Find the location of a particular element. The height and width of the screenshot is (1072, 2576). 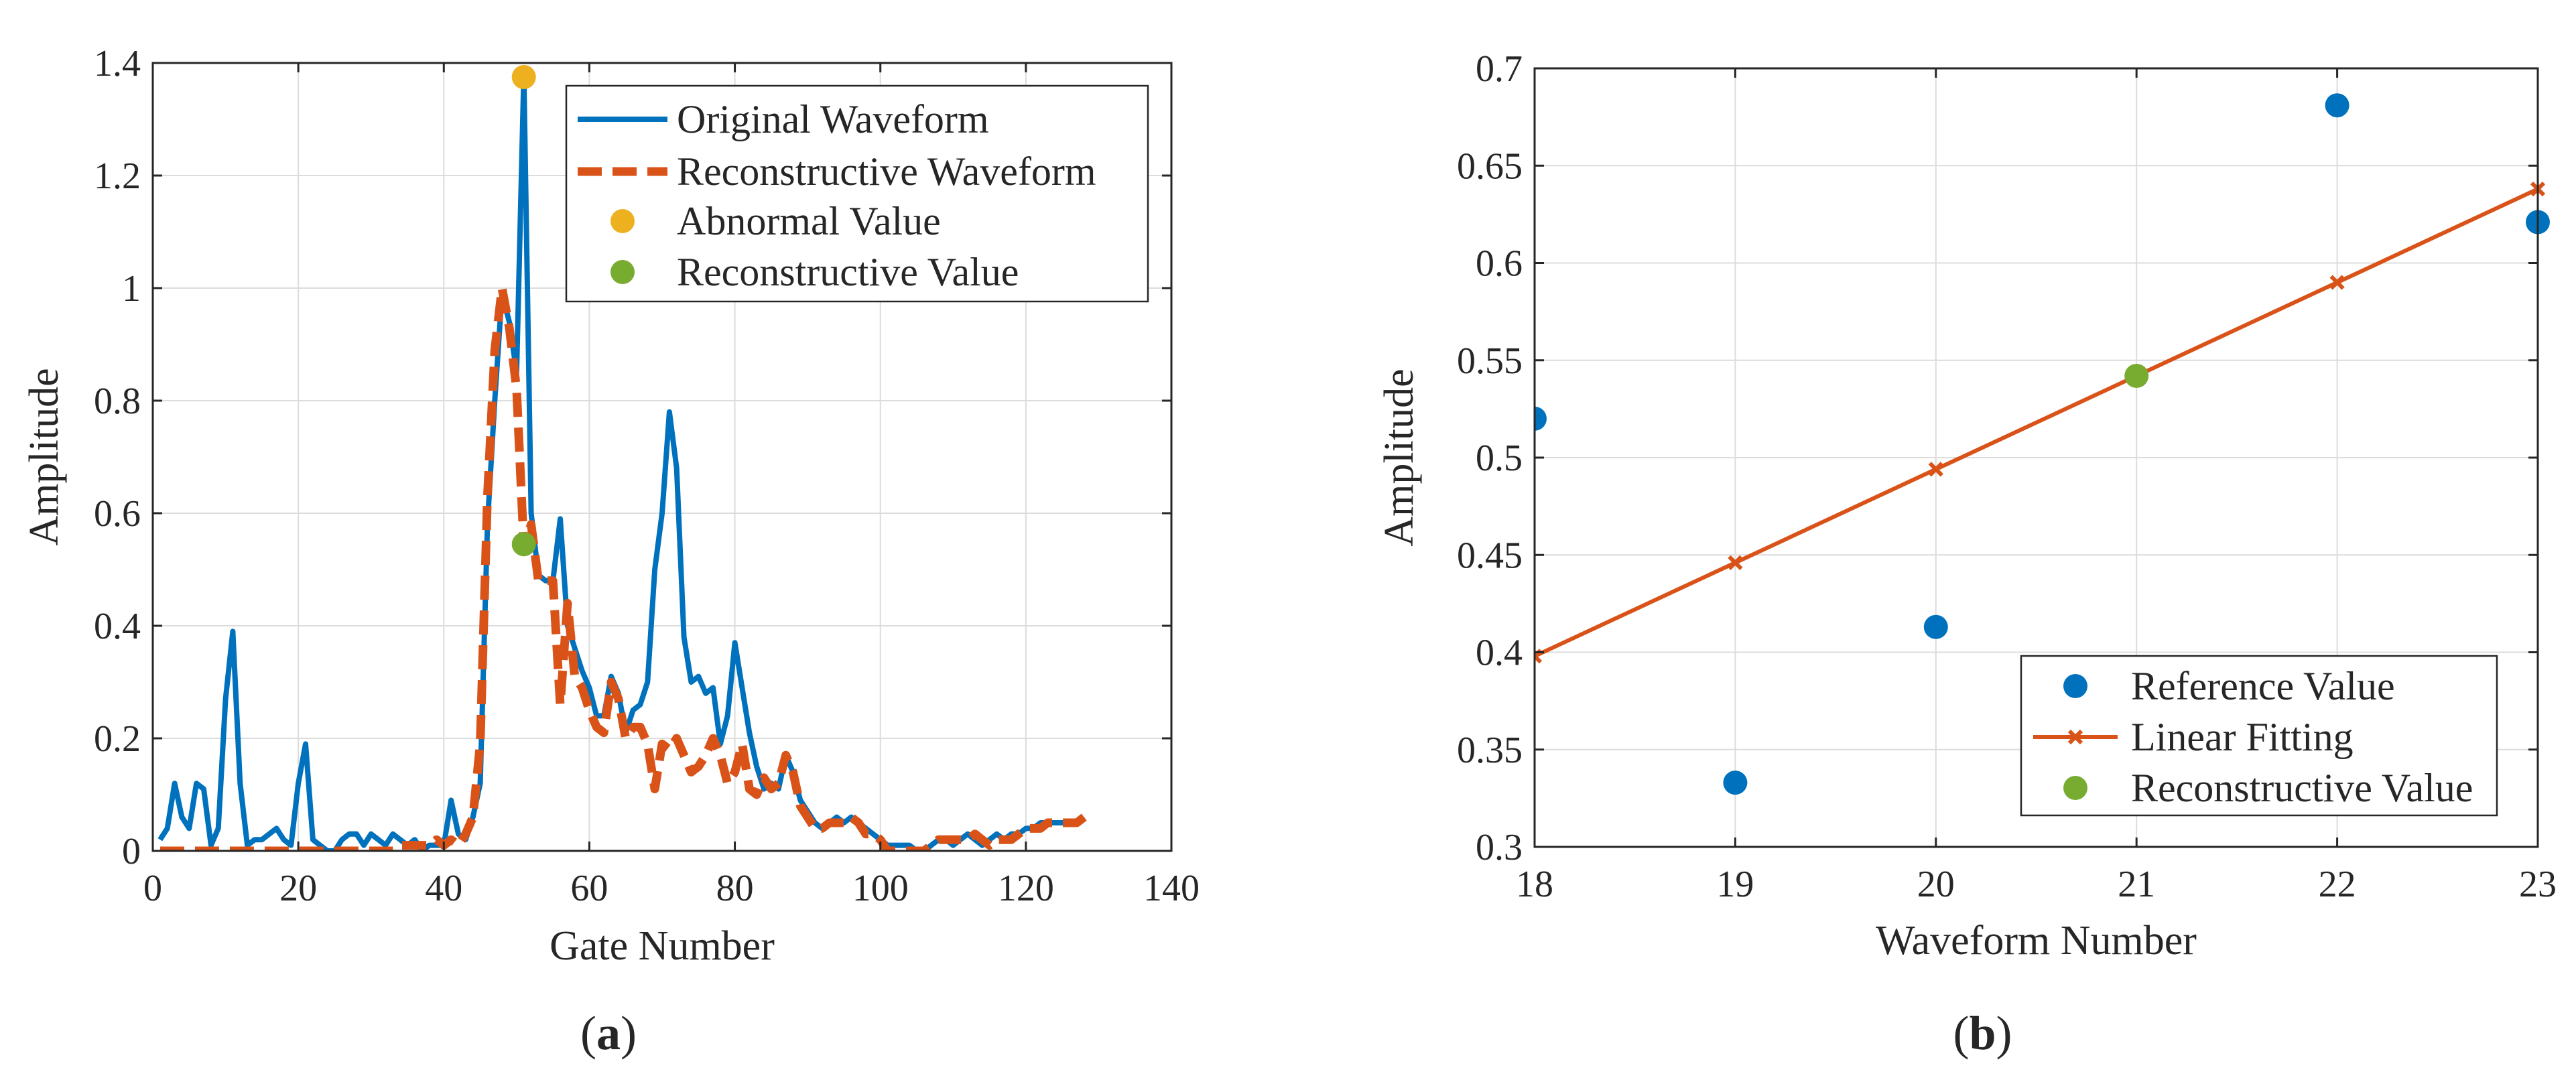

legend-label: Original Waveform is located at coordinates (833, 119).